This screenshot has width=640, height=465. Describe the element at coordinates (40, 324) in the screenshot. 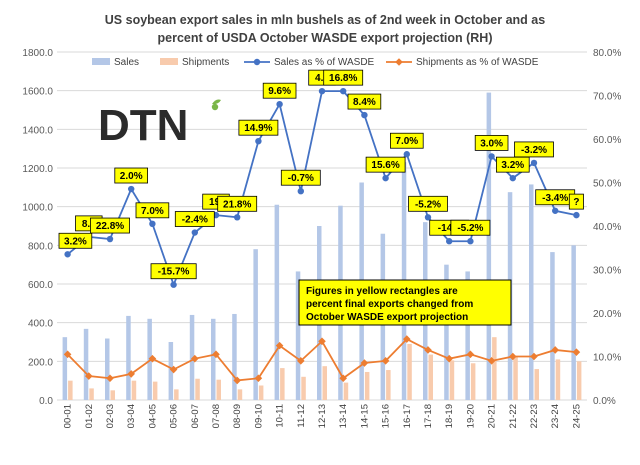

I see `left-tick-label: 400.0` at that location.